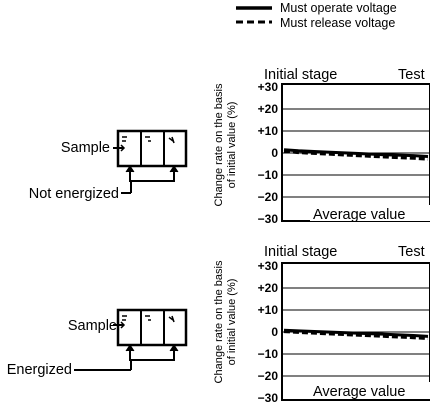 This screenshot has width=430, height=405. I want to click on legend-dashed-label: Must release voltage, so click(337, 23).